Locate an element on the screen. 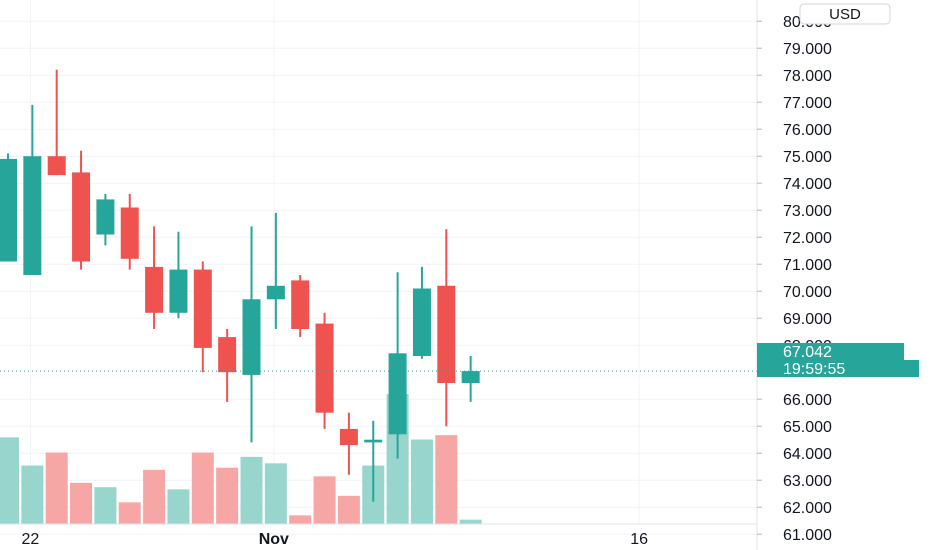 This screenshot has width=932, height=550. y-tick-label: 76.000 is located at coordinates (807, 130).